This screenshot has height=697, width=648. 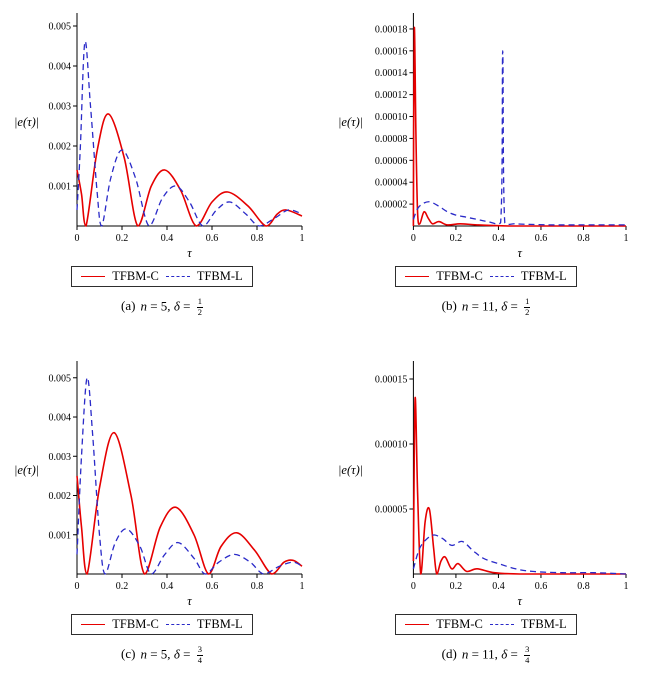 What do you see at coordinates (162, 276) in the screenshot?
I see `legend-a: TFBM-C TFBM-L` at bounding box center [162, 276].